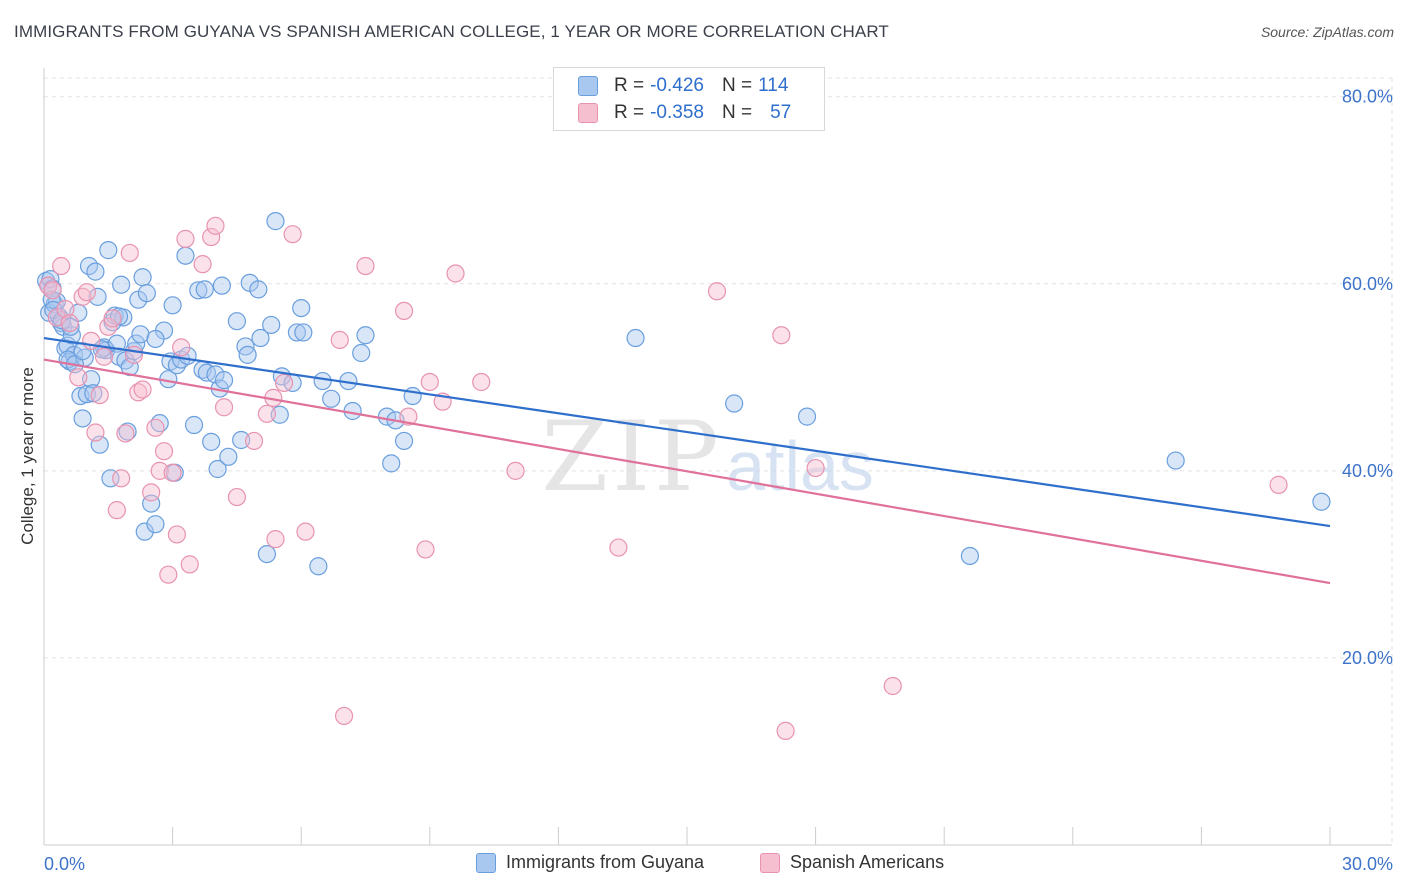  I want to click on legend-n-value: 114, so click(773, 85).